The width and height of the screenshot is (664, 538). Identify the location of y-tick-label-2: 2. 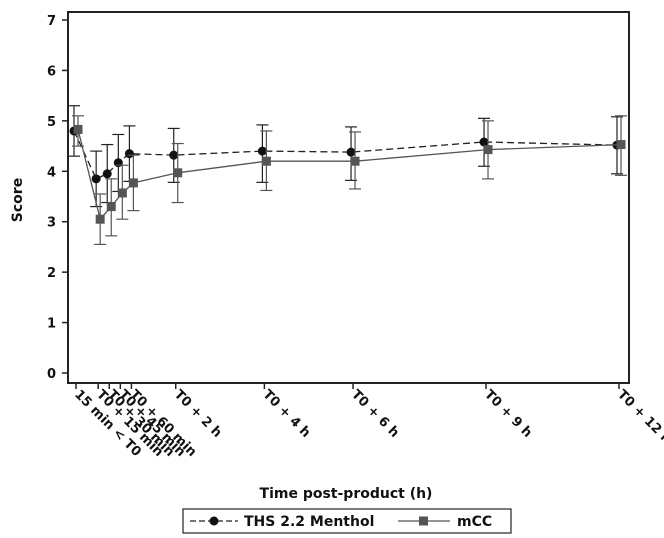
(51, 273).